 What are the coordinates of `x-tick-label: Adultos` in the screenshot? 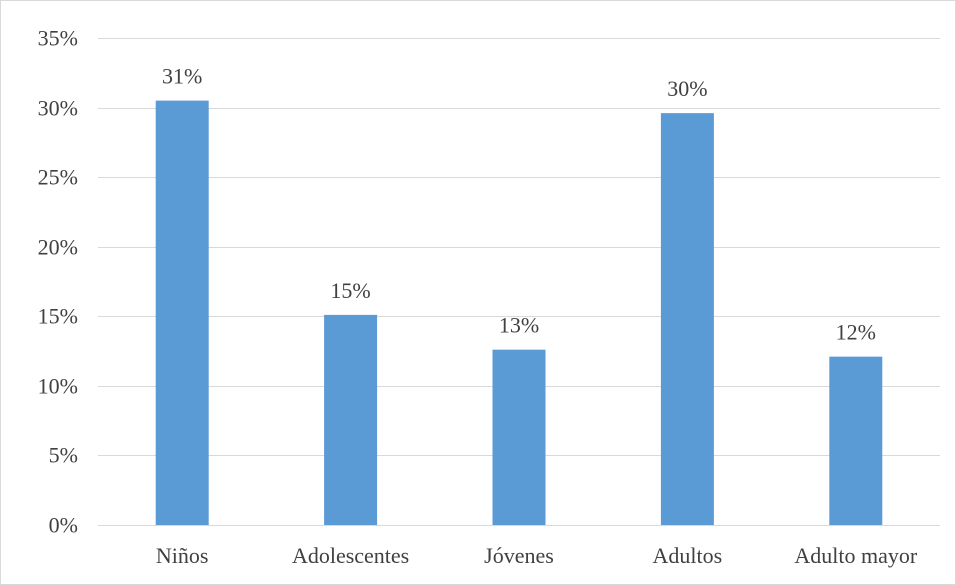 It's located at (688, 555).